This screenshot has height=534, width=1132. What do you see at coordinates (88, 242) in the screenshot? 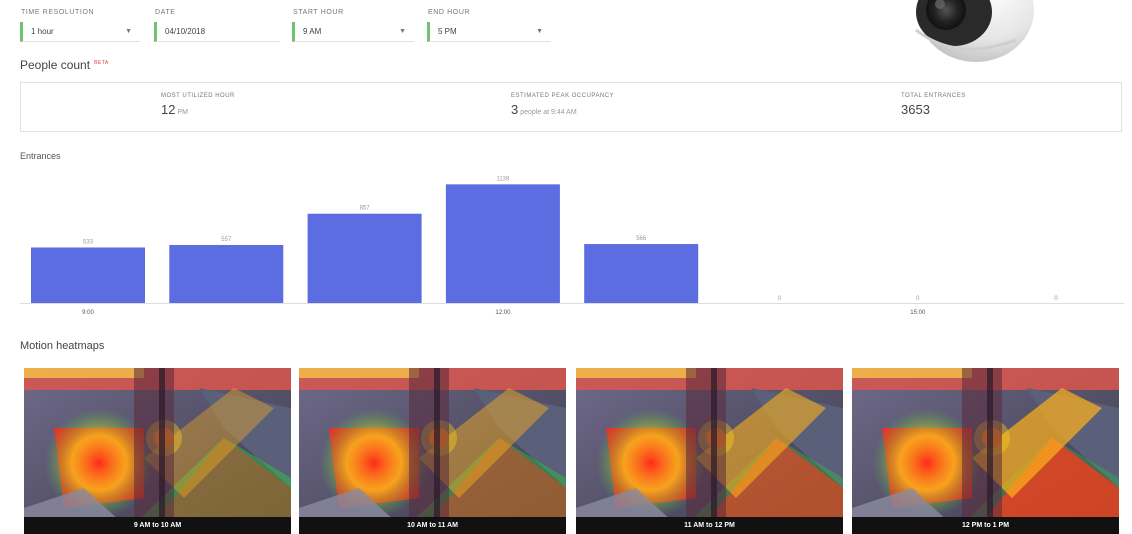
I see `bar-data-label: 533` at bounding box center [88, 242].